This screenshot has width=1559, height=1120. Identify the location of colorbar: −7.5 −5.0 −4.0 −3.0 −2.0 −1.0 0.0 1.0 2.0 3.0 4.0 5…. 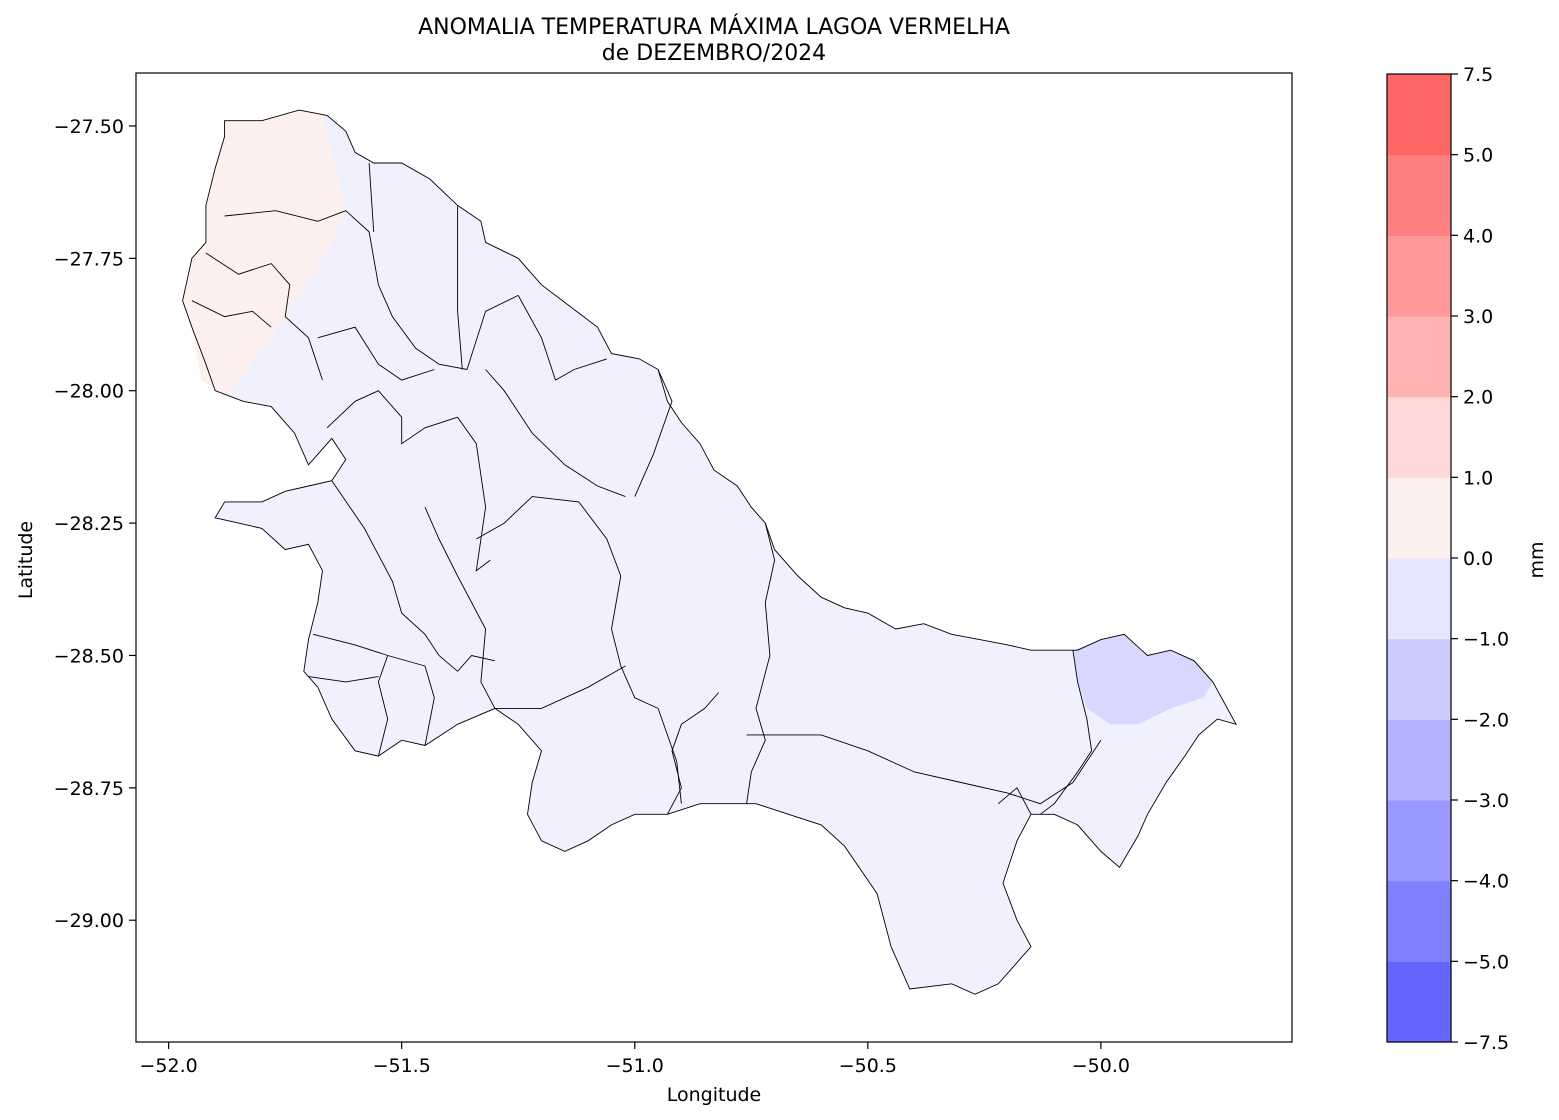
(1447, 559).